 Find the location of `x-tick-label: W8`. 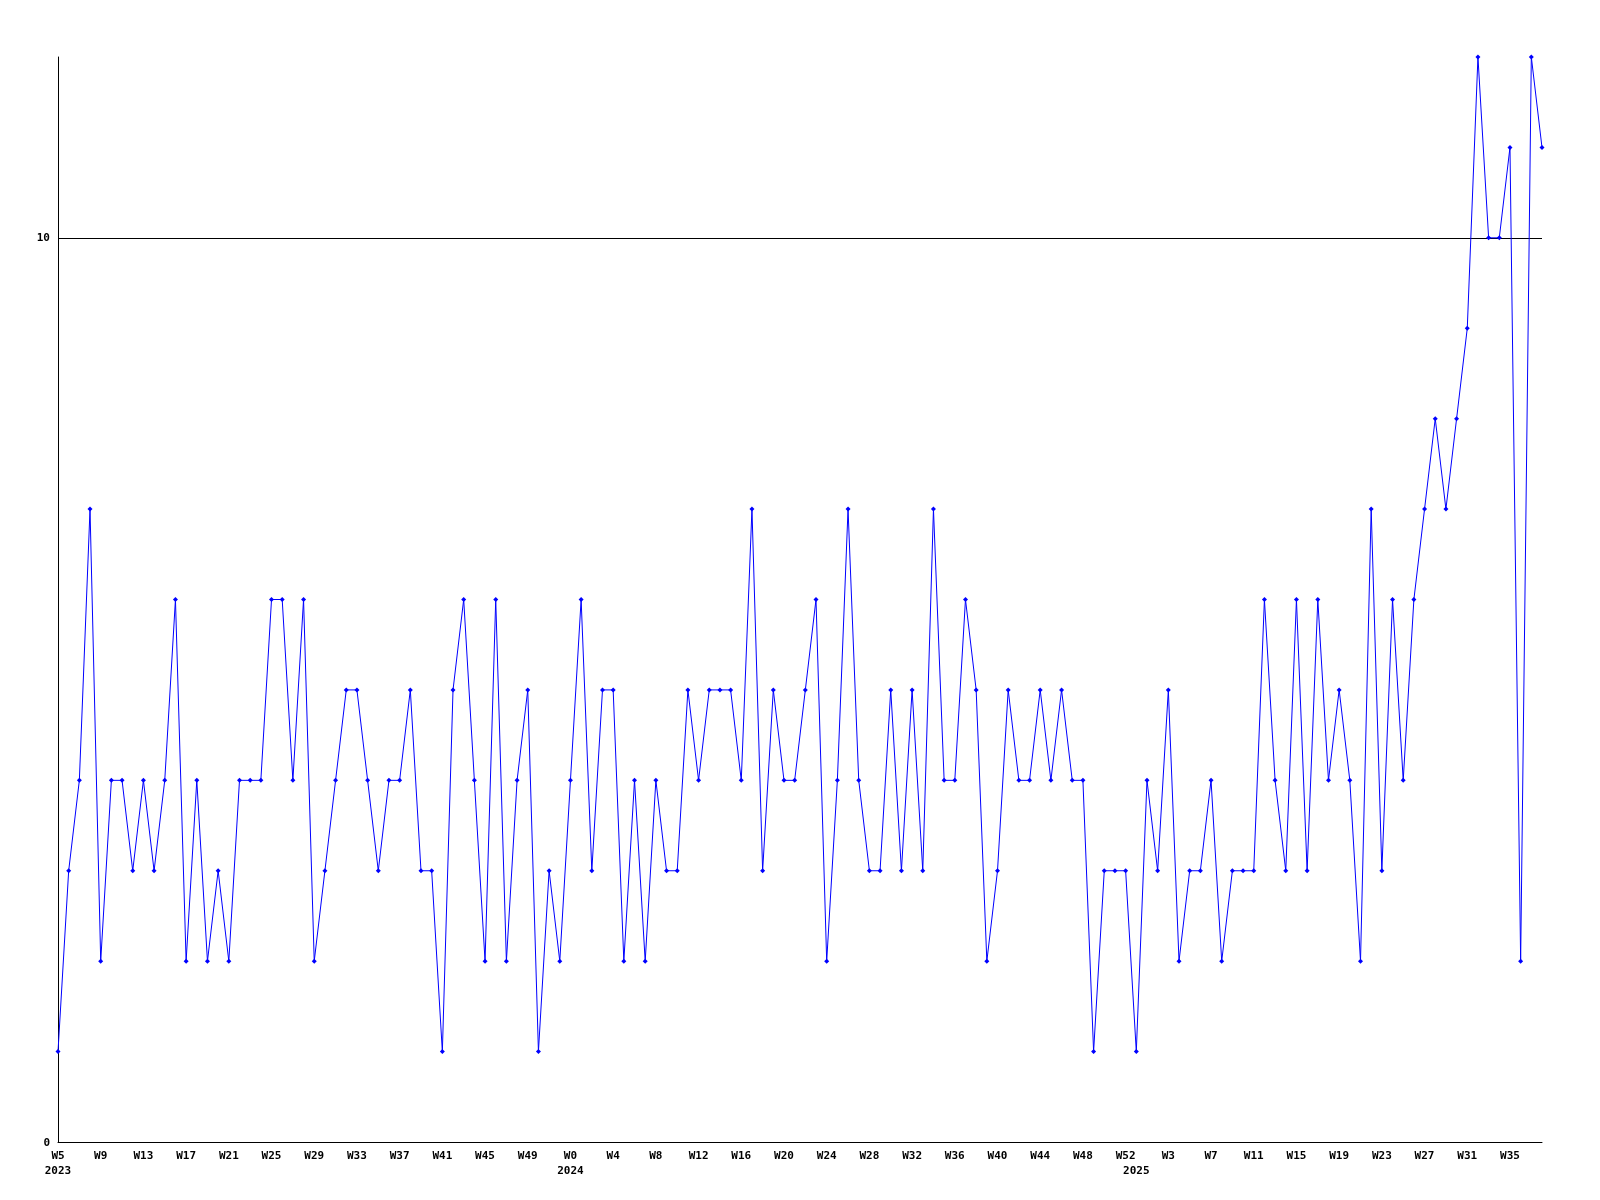

x-tick-label: W8 is located at coordinates (656, 1155).